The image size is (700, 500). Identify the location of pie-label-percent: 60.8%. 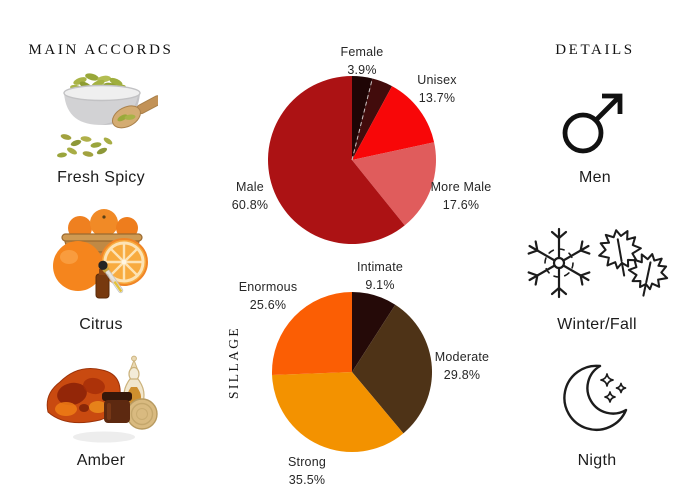
(250, 205).